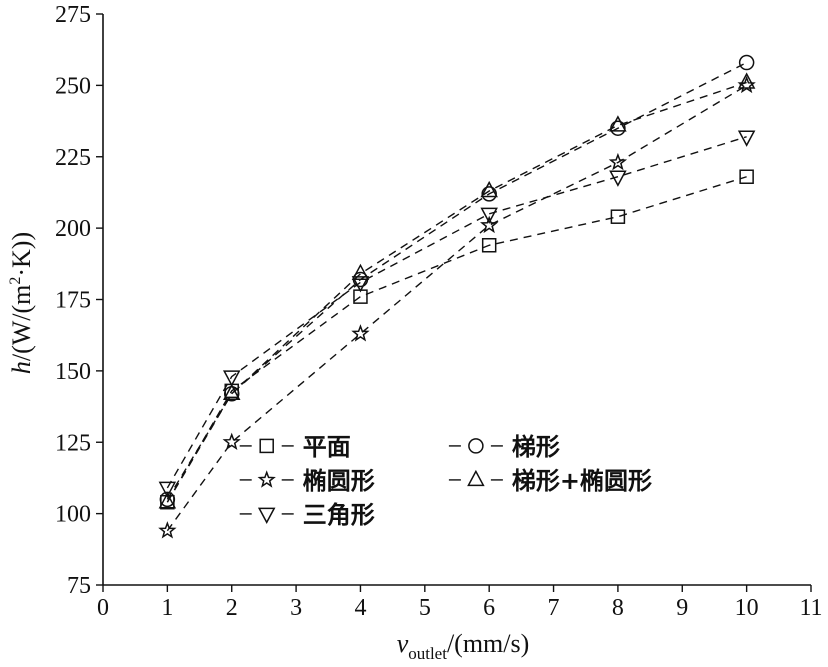  Describe the element at coordinates (339, 515) in the screenshot. I see `legend-label: 三角形` at that location.